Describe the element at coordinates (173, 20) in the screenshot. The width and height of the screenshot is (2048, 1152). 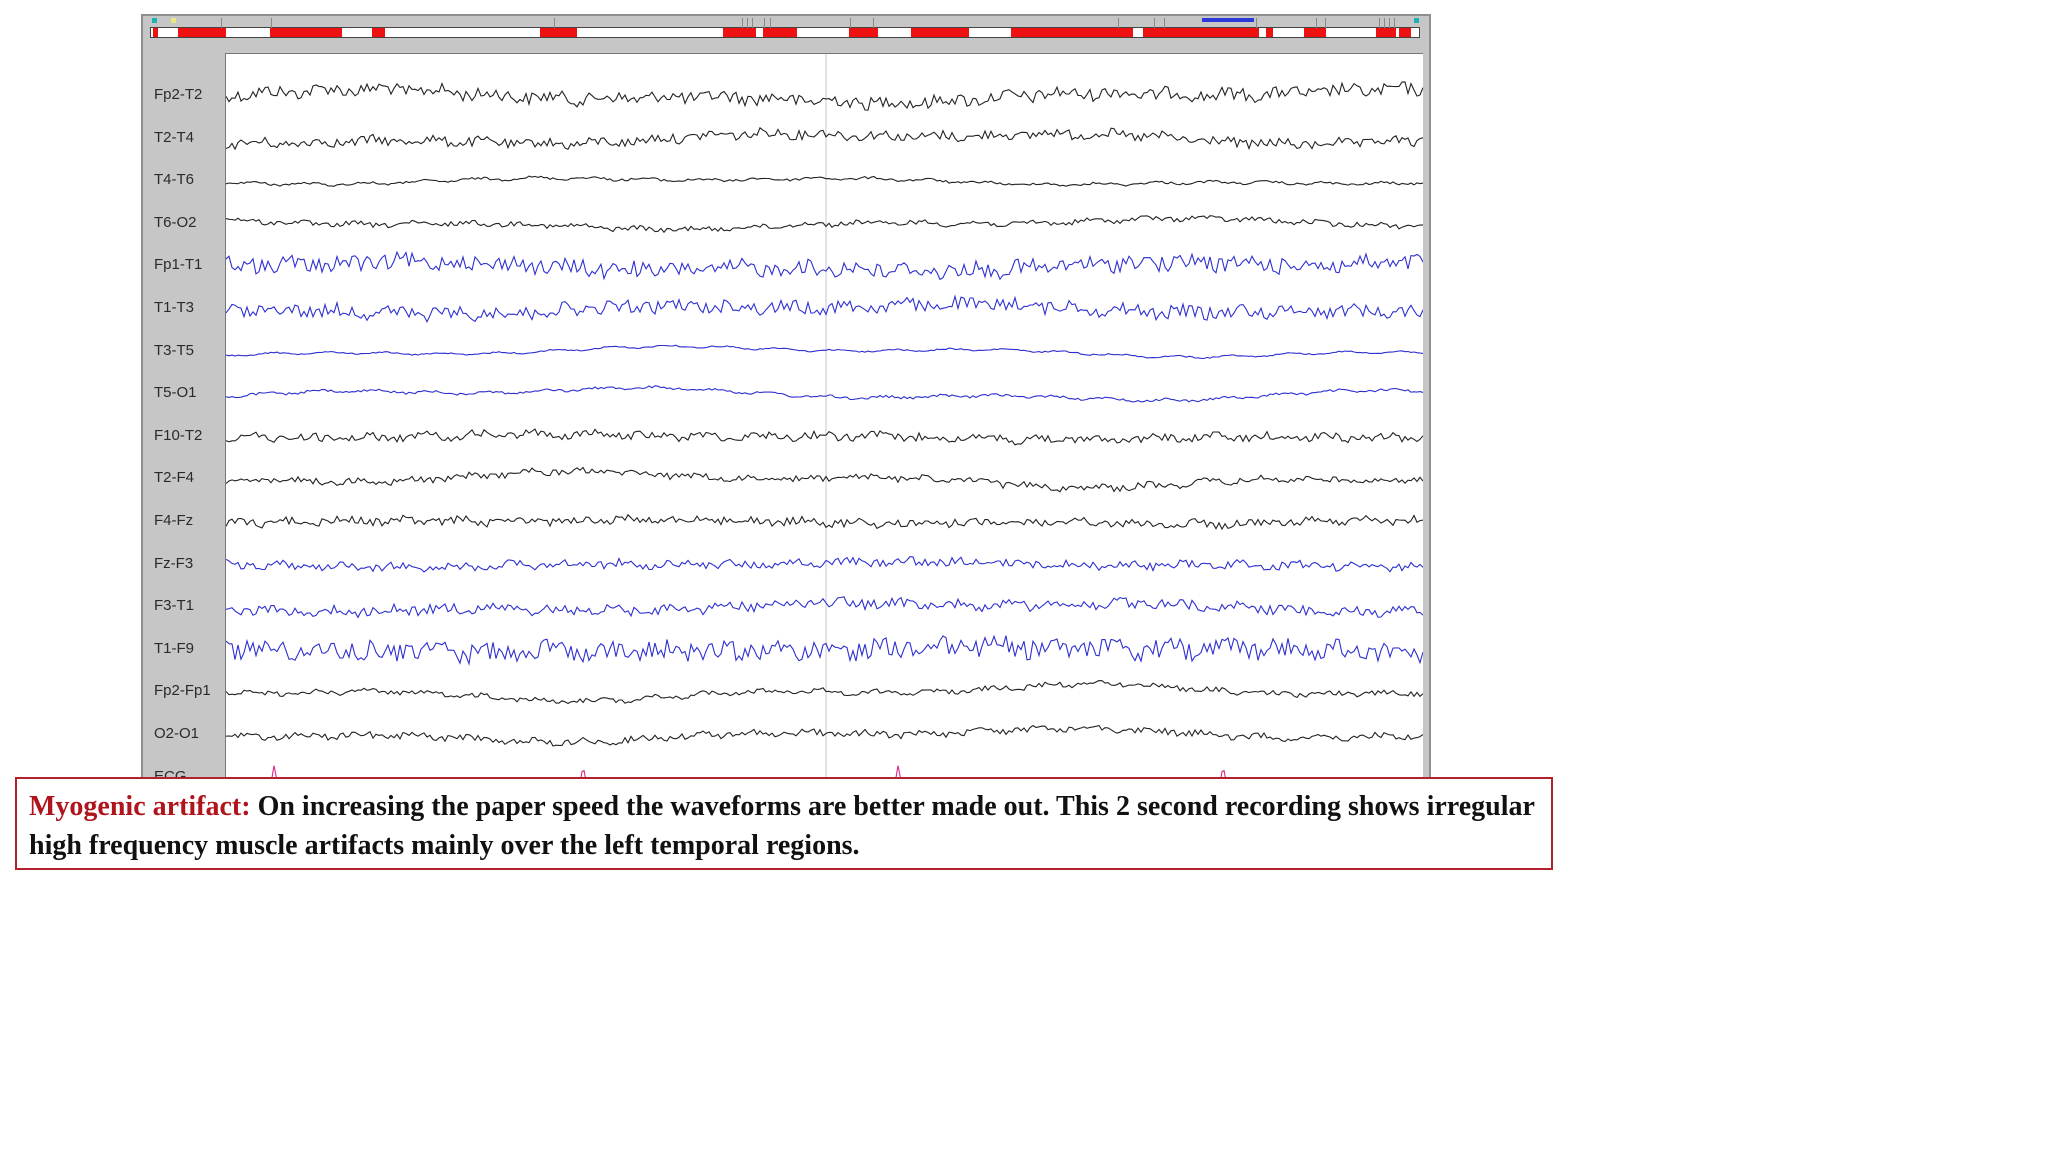
I see `note-marker` at that location.